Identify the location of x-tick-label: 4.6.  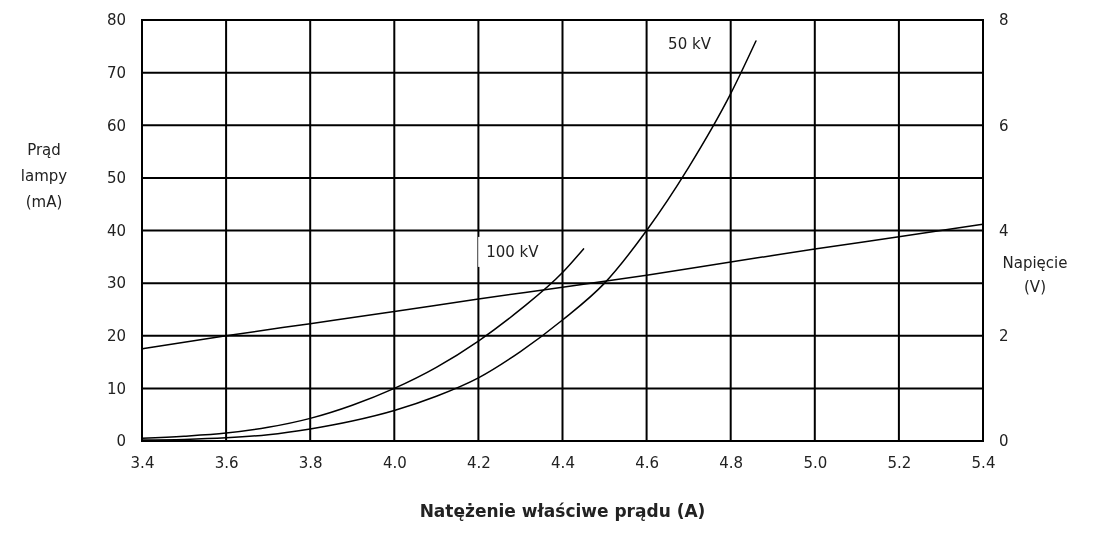
(647, 462).